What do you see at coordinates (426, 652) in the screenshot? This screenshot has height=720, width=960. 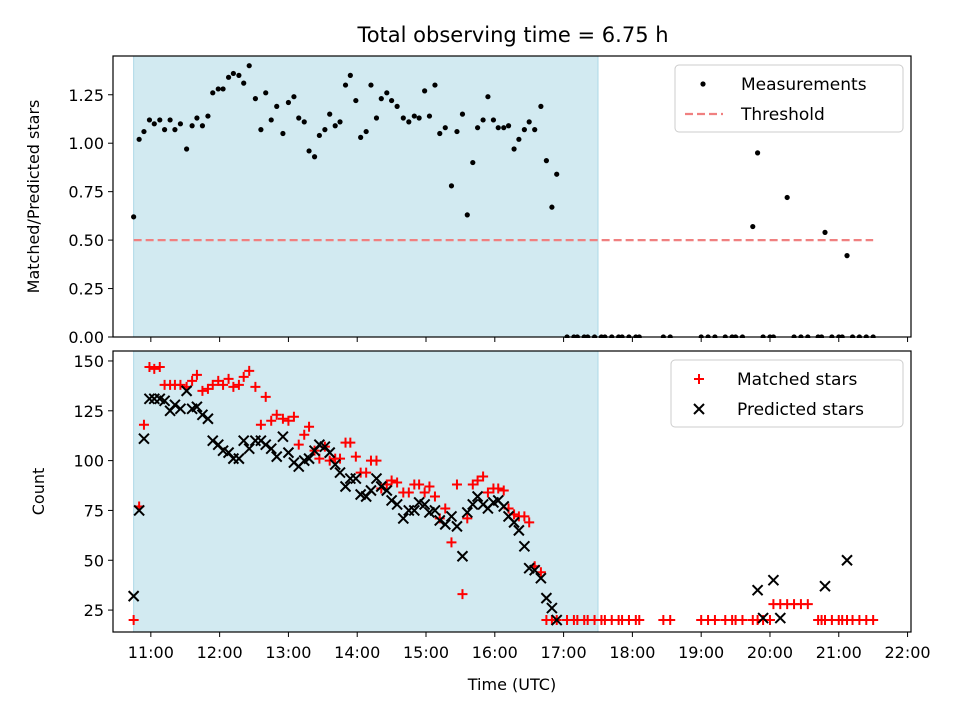 I see `x-tick-label: 15:00` at bounding box center [426, 652].